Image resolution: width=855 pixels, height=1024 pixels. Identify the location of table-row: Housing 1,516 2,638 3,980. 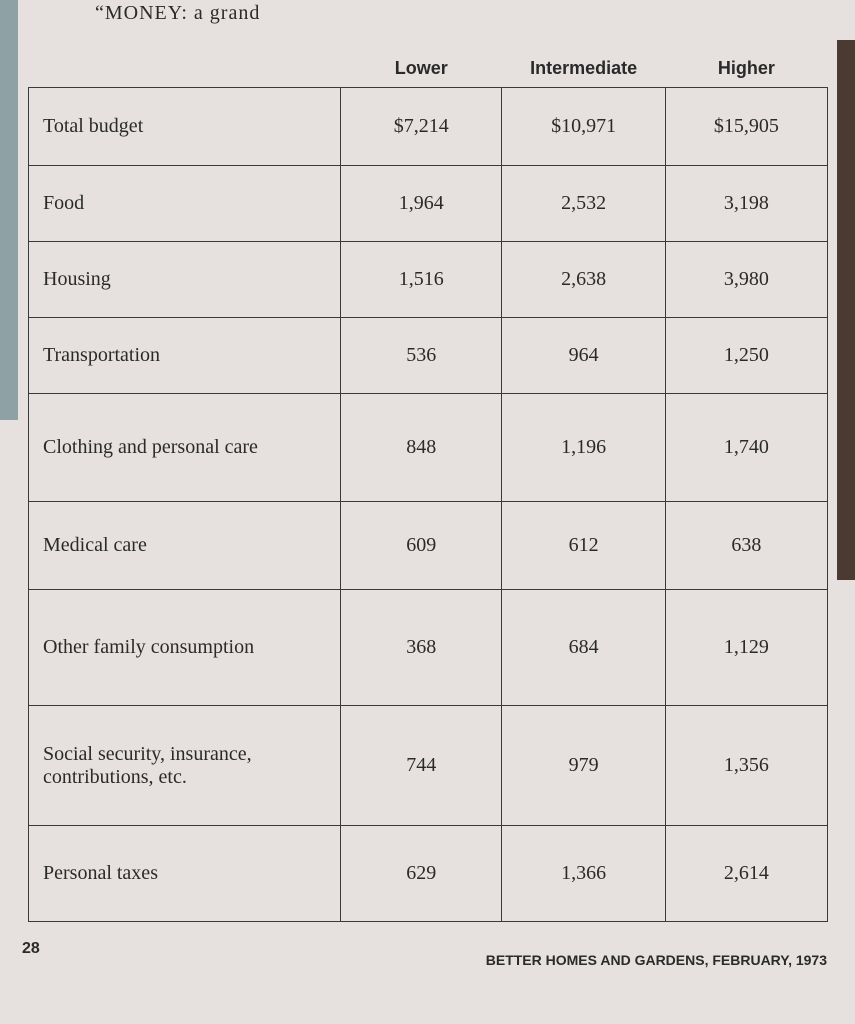
(428, 279).